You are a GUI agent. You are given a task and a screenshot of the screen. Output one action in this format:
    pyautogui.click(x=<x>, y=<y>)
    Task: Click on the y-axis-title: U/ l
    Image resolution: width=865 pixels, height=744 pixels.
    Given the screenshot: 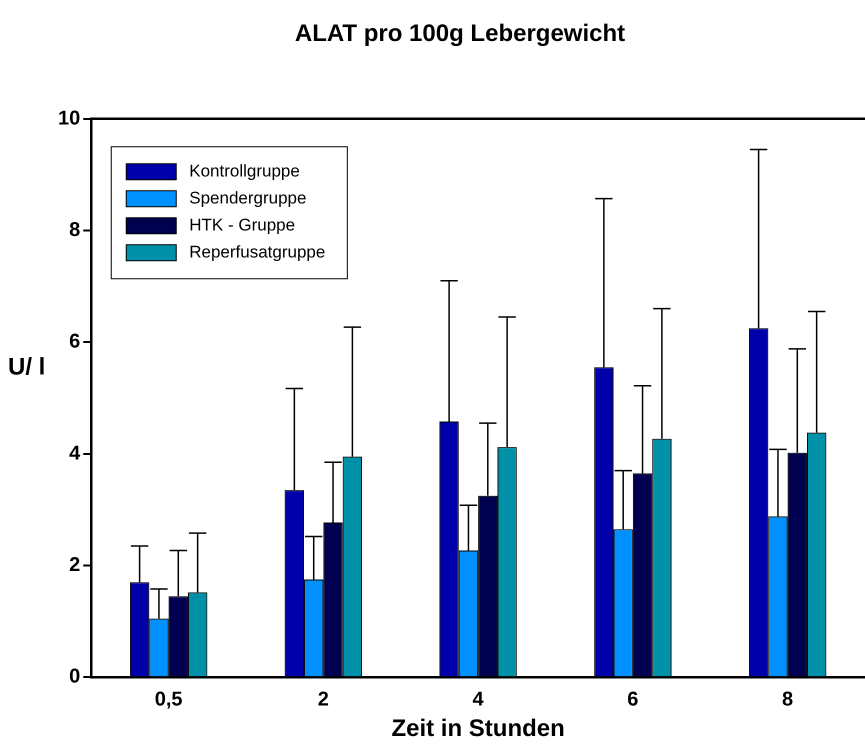 What is the action you would take?
    pyautogui.click(x=27, y=367)
    